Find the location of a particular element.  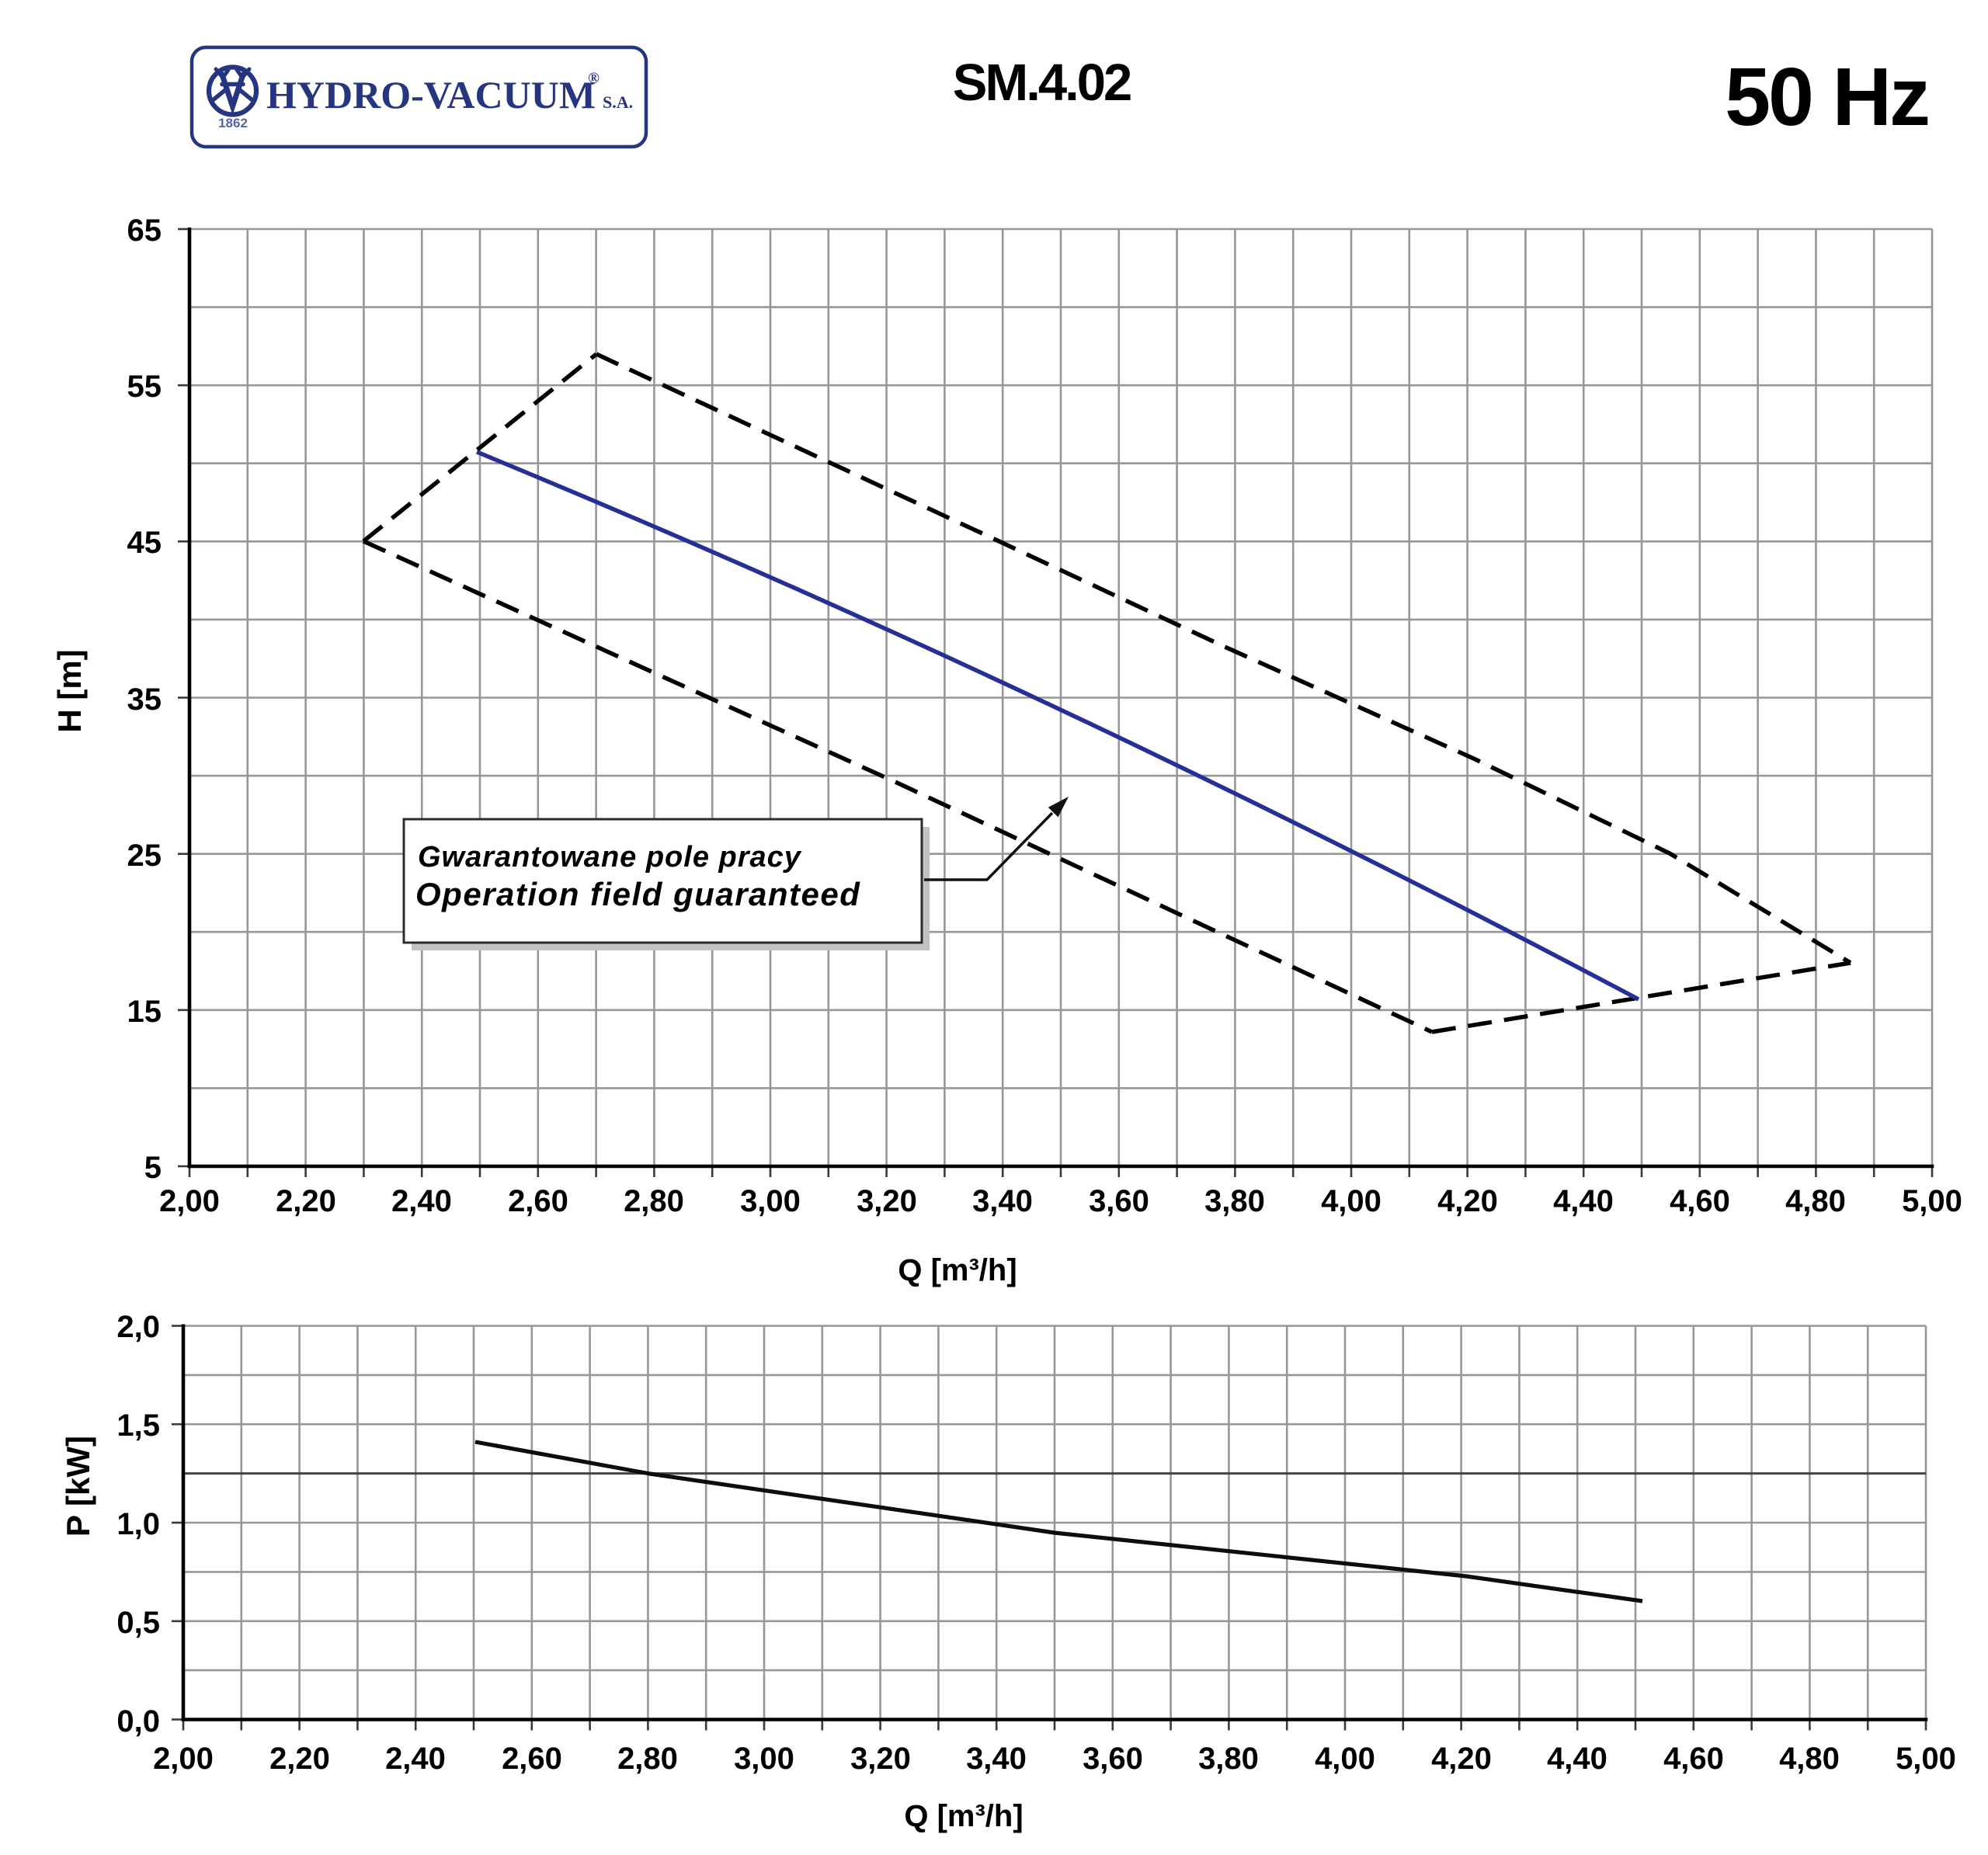

svg-text: S.A. is located at coordinates (618, 102).